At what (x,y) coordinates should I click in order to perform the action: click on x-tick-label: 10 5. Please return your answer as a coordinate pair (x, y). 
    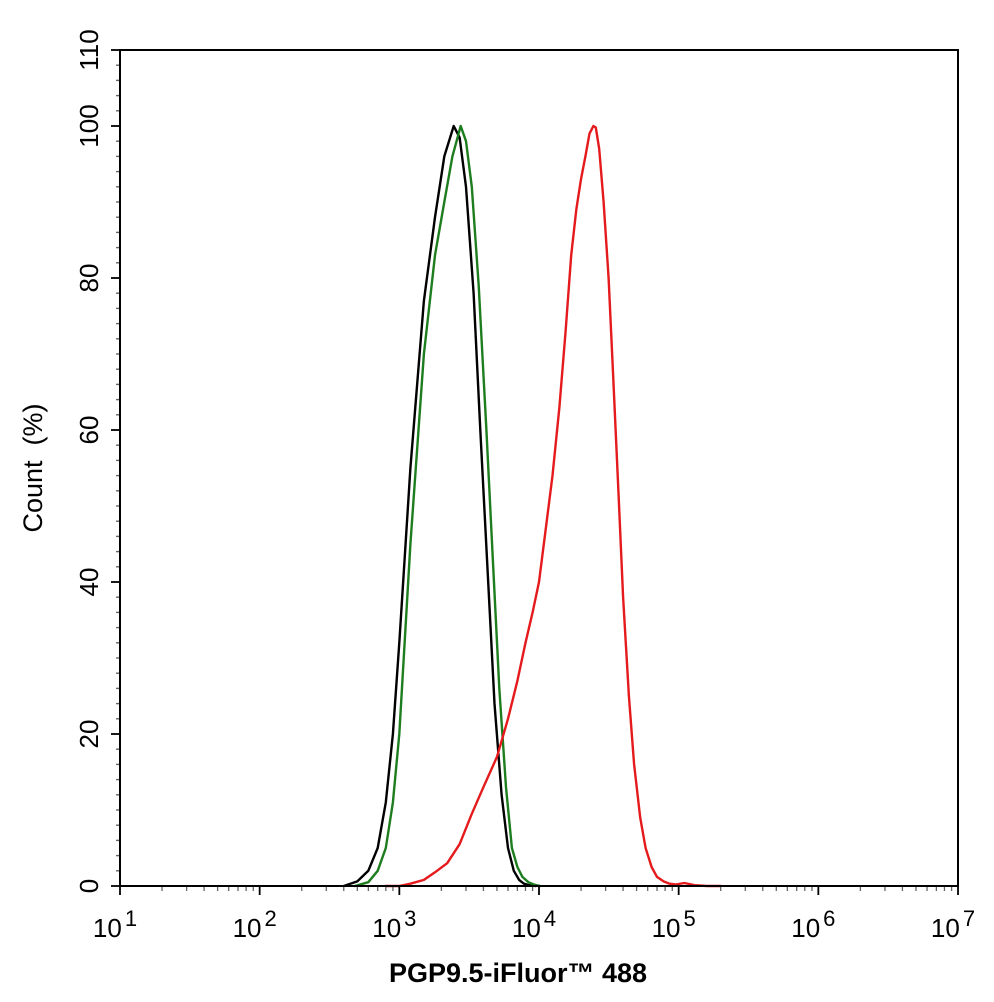
    Looking at the image, I should click on (674, 924).